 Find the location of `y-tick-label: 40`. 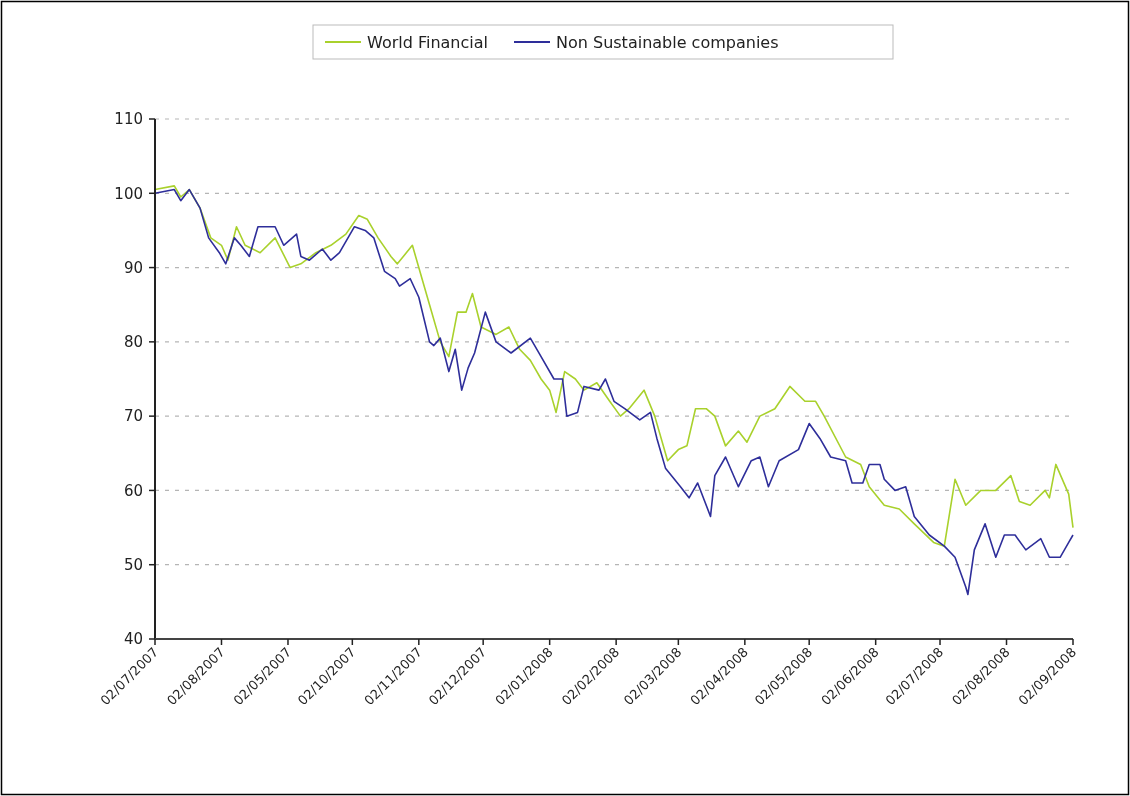

y-tick-label: 40 is located at coordinates (133, 639).